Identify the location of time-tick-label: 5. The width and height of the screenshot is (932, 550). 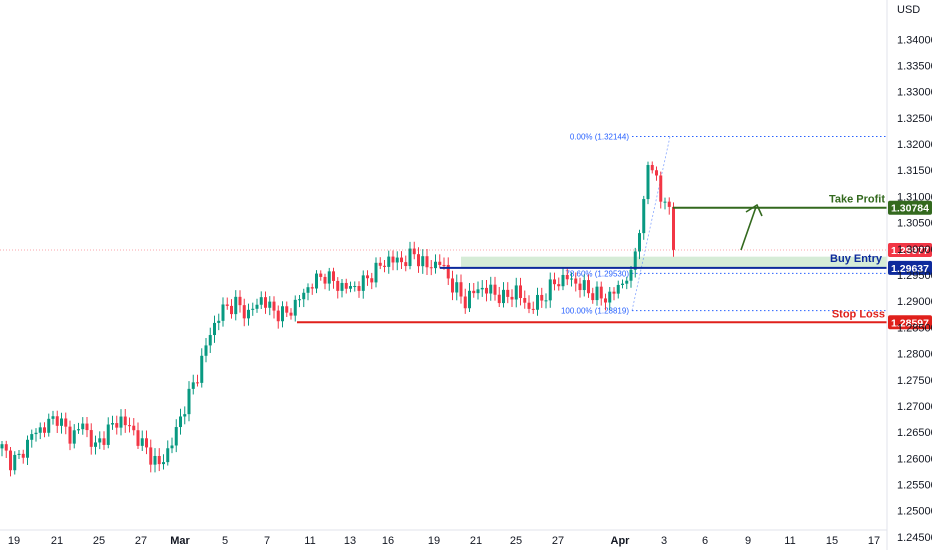
(225, 541).